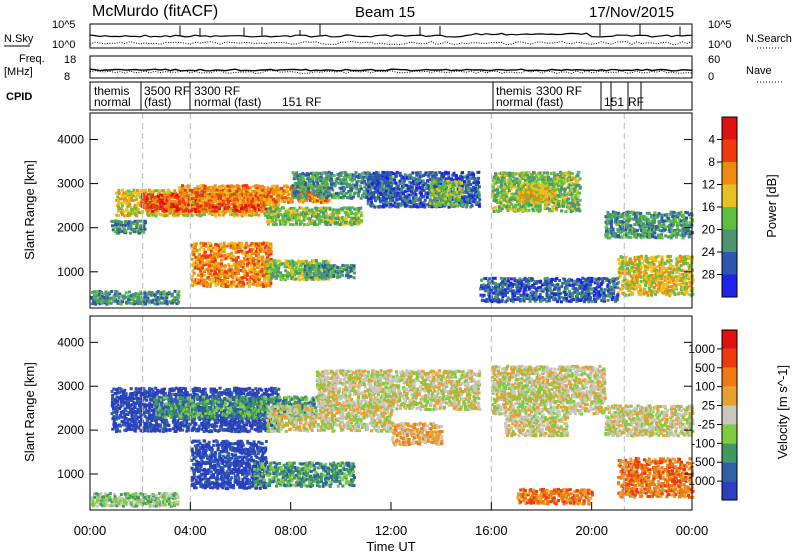 The image size is (800, 554). What do you see at coordinates (18, 72) in the screenshot?
I see `freq-label-bottom: [MHz]` at bounding box center [18, 72].